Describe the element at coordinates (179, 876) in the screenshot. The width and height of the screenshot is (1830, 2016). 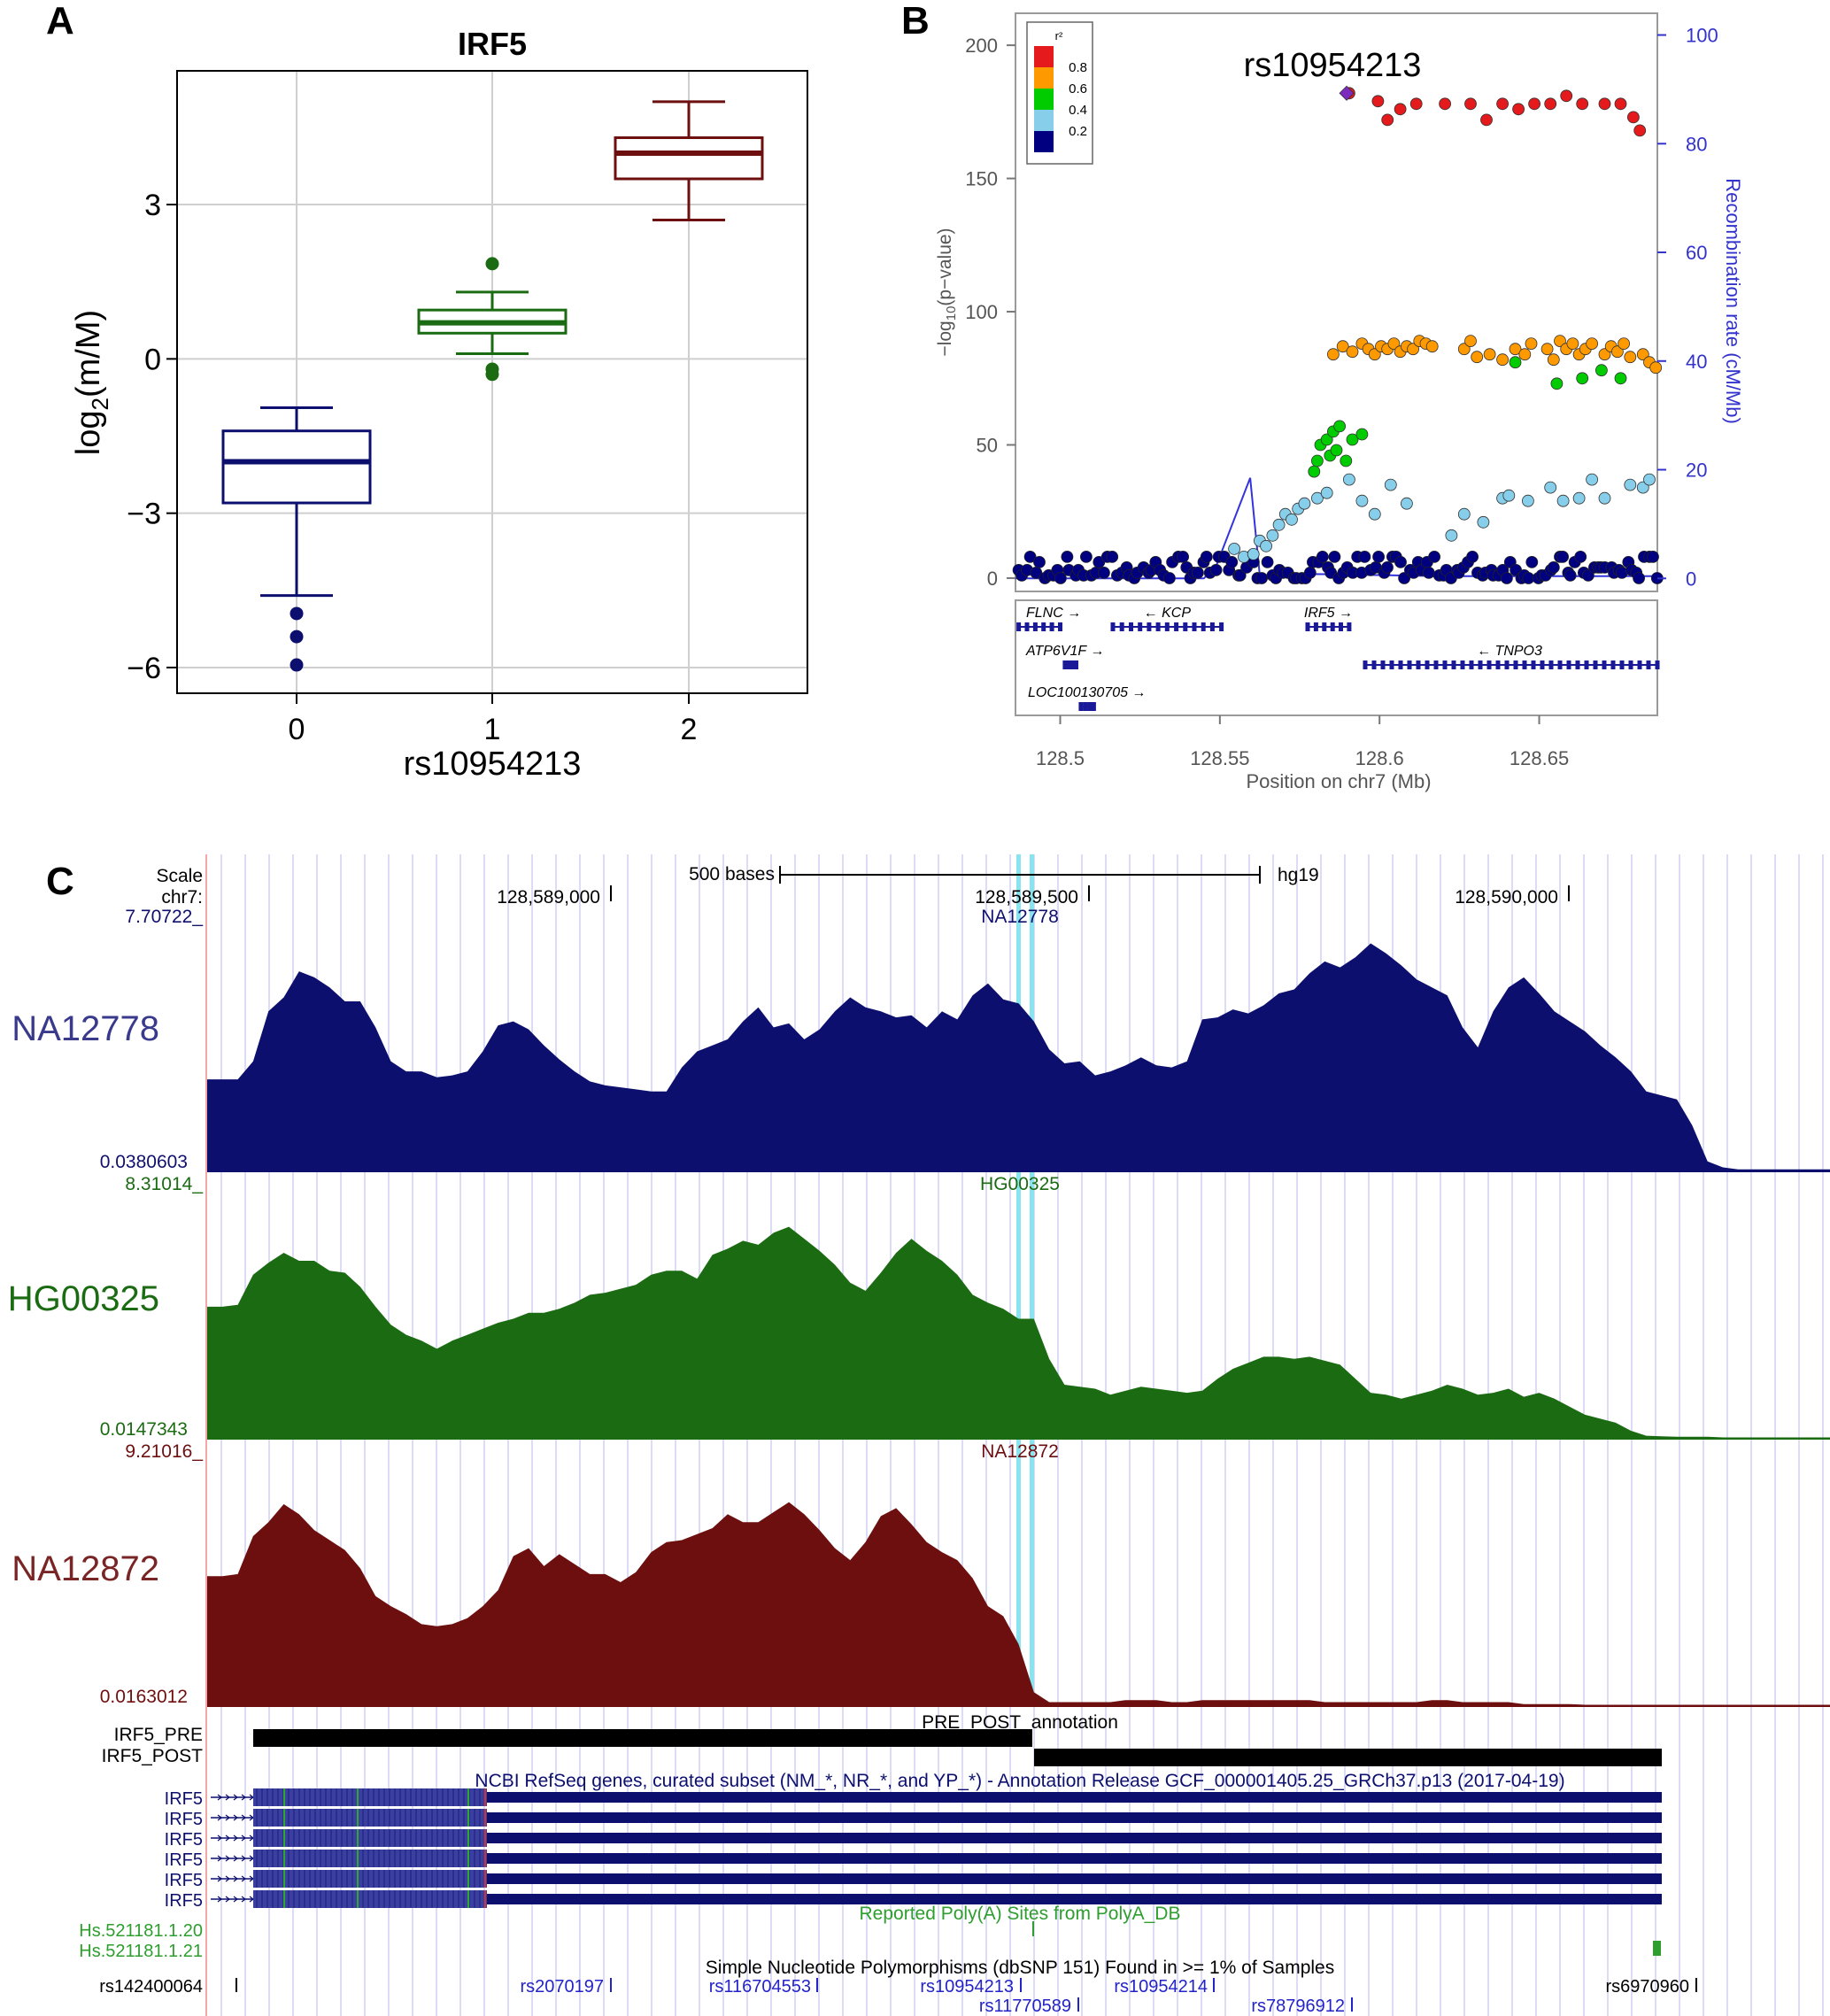
I see `scale-label: Scale` at that location.